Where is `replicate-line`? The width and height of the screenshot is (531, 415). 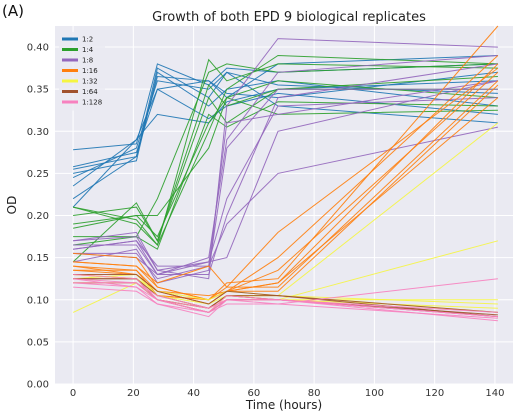
replicate-line is located at coordinates (285, 296).